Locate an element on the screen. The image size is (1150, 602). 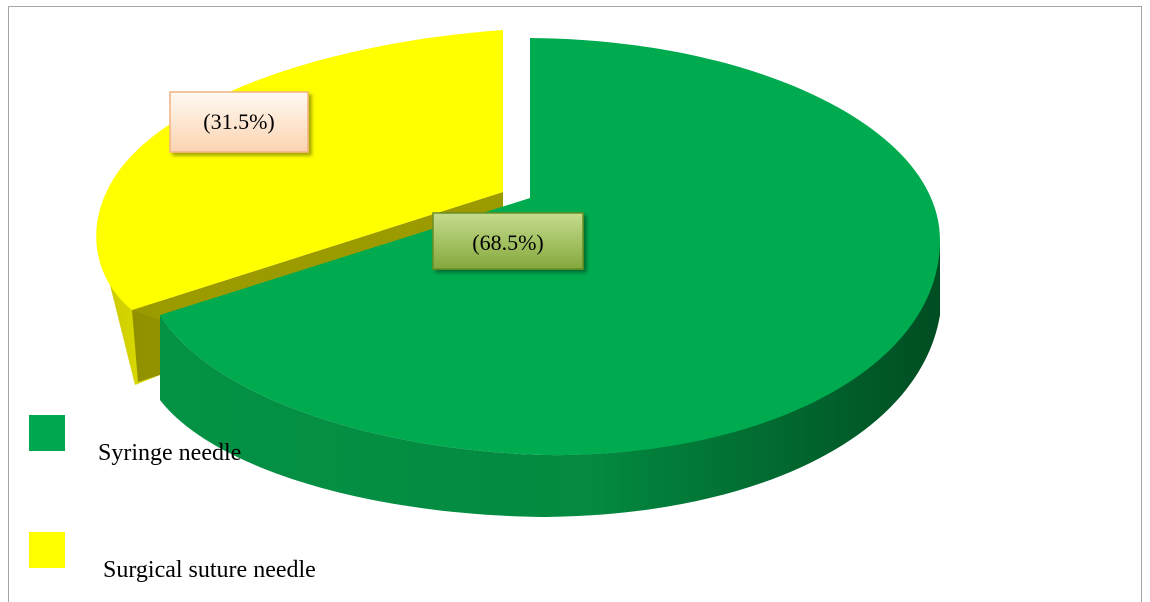
data-label-syringe-needle: (68.5%) is located at coordinates (508, 241).